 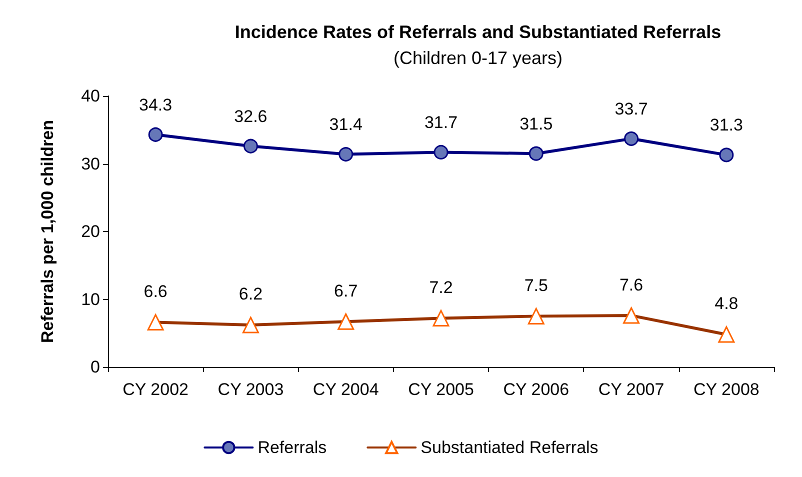 What do you see at coordinates (155, 389) in the screenshot?
I see `x-tick-label: CY 2002` at bounding box center [155, 389].